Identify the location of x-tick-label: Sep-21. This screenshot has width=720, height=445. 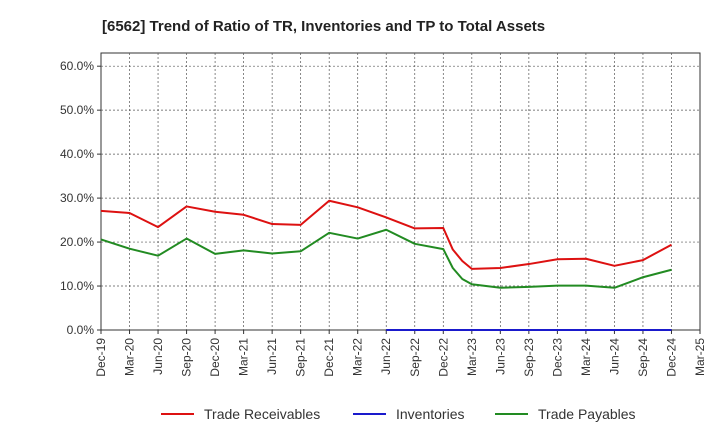
(301, 357).